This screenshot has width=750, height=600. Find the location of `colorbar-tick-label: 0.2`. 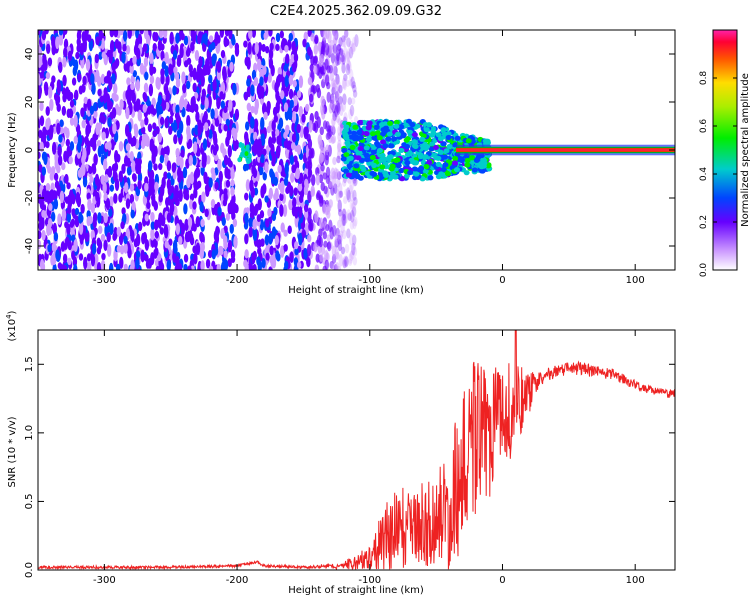

colorbar-tick-label: 0.2 is located at coordinates (704, 222).